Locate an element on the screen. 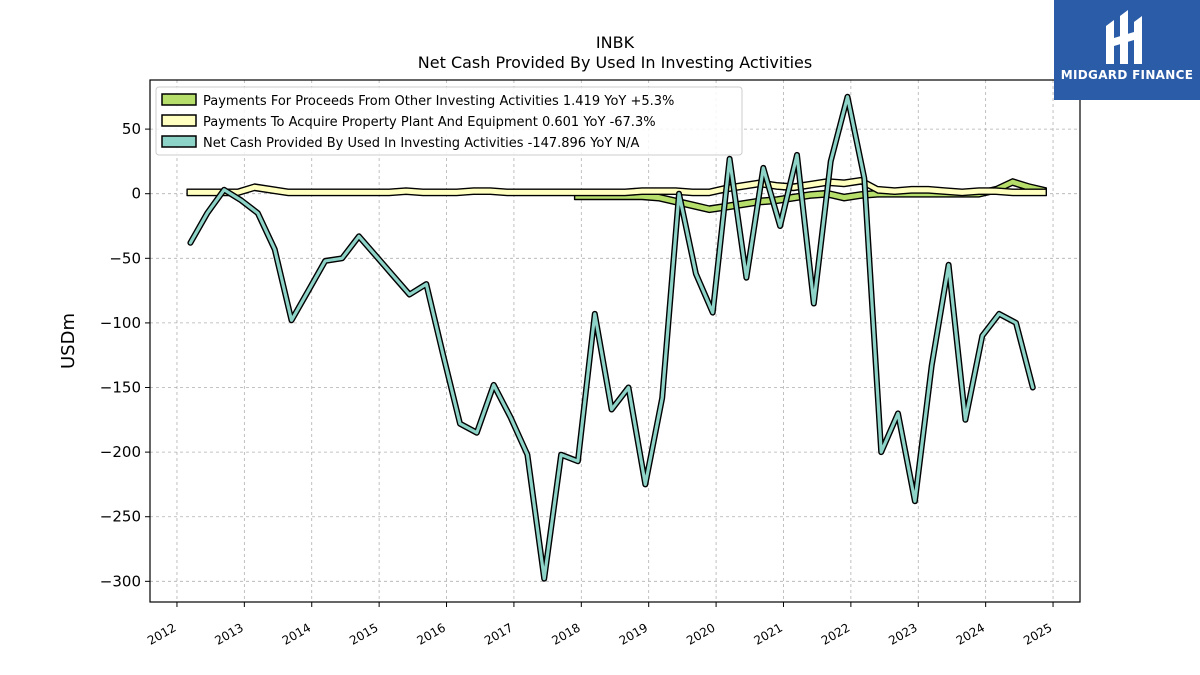 The height and width of the screenshot is (675, 1200). y-axis-label: USDm is located at coordinates (68, 341).